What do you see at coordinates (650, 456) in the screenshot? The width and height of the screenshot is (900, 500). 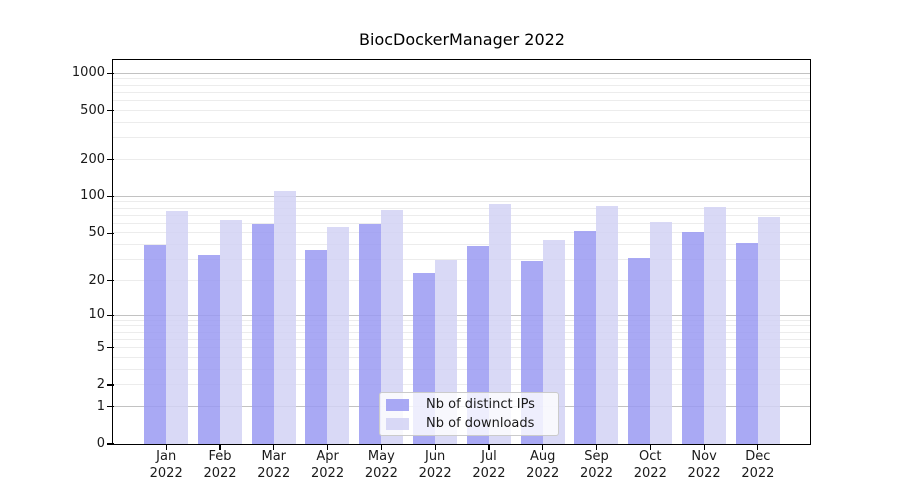 I see `x-tick-month: Oct` at bounding box center [650, 456].